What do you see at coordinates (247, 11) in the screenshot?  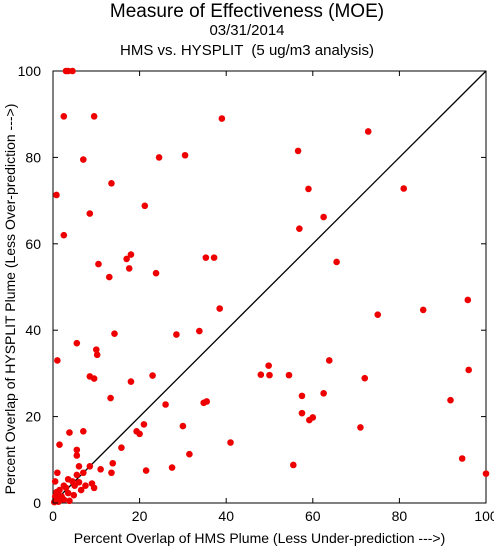 I see `chart-title: Measure of Effectiveness (MOE)` at bounding box center [247, 11].